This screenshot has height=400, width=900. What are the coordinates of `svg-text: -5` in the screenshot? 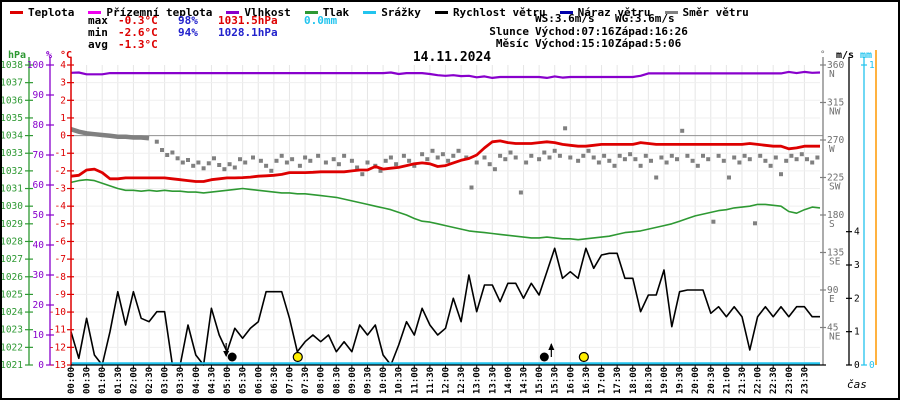 It's located at (60, 224).